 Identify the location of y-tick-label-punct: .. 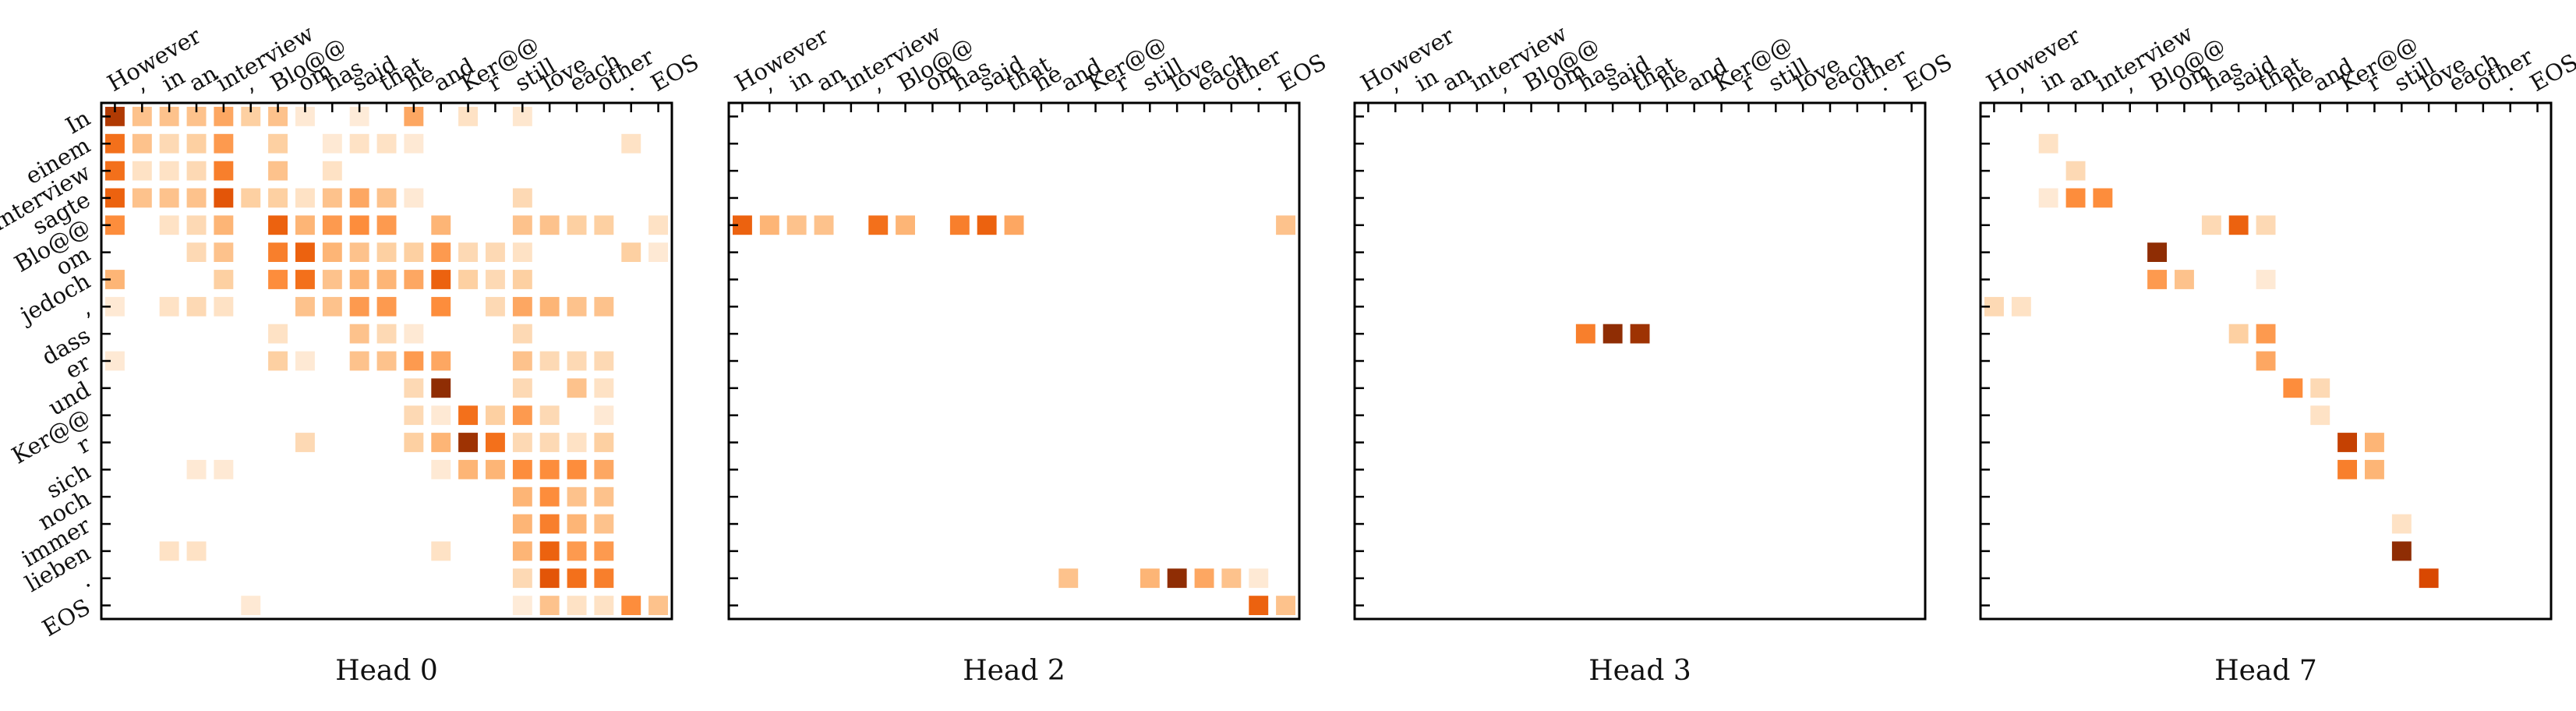
(85, 579).